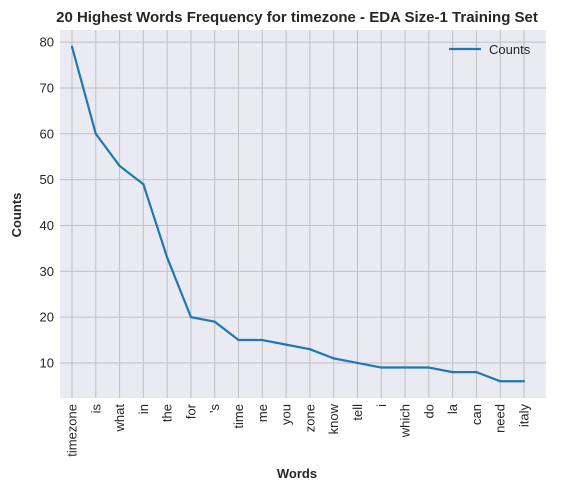  What do you see at coordinates (191, 317) in the screenshot?
I see `data-point-for` at bounding box center [191, 317].